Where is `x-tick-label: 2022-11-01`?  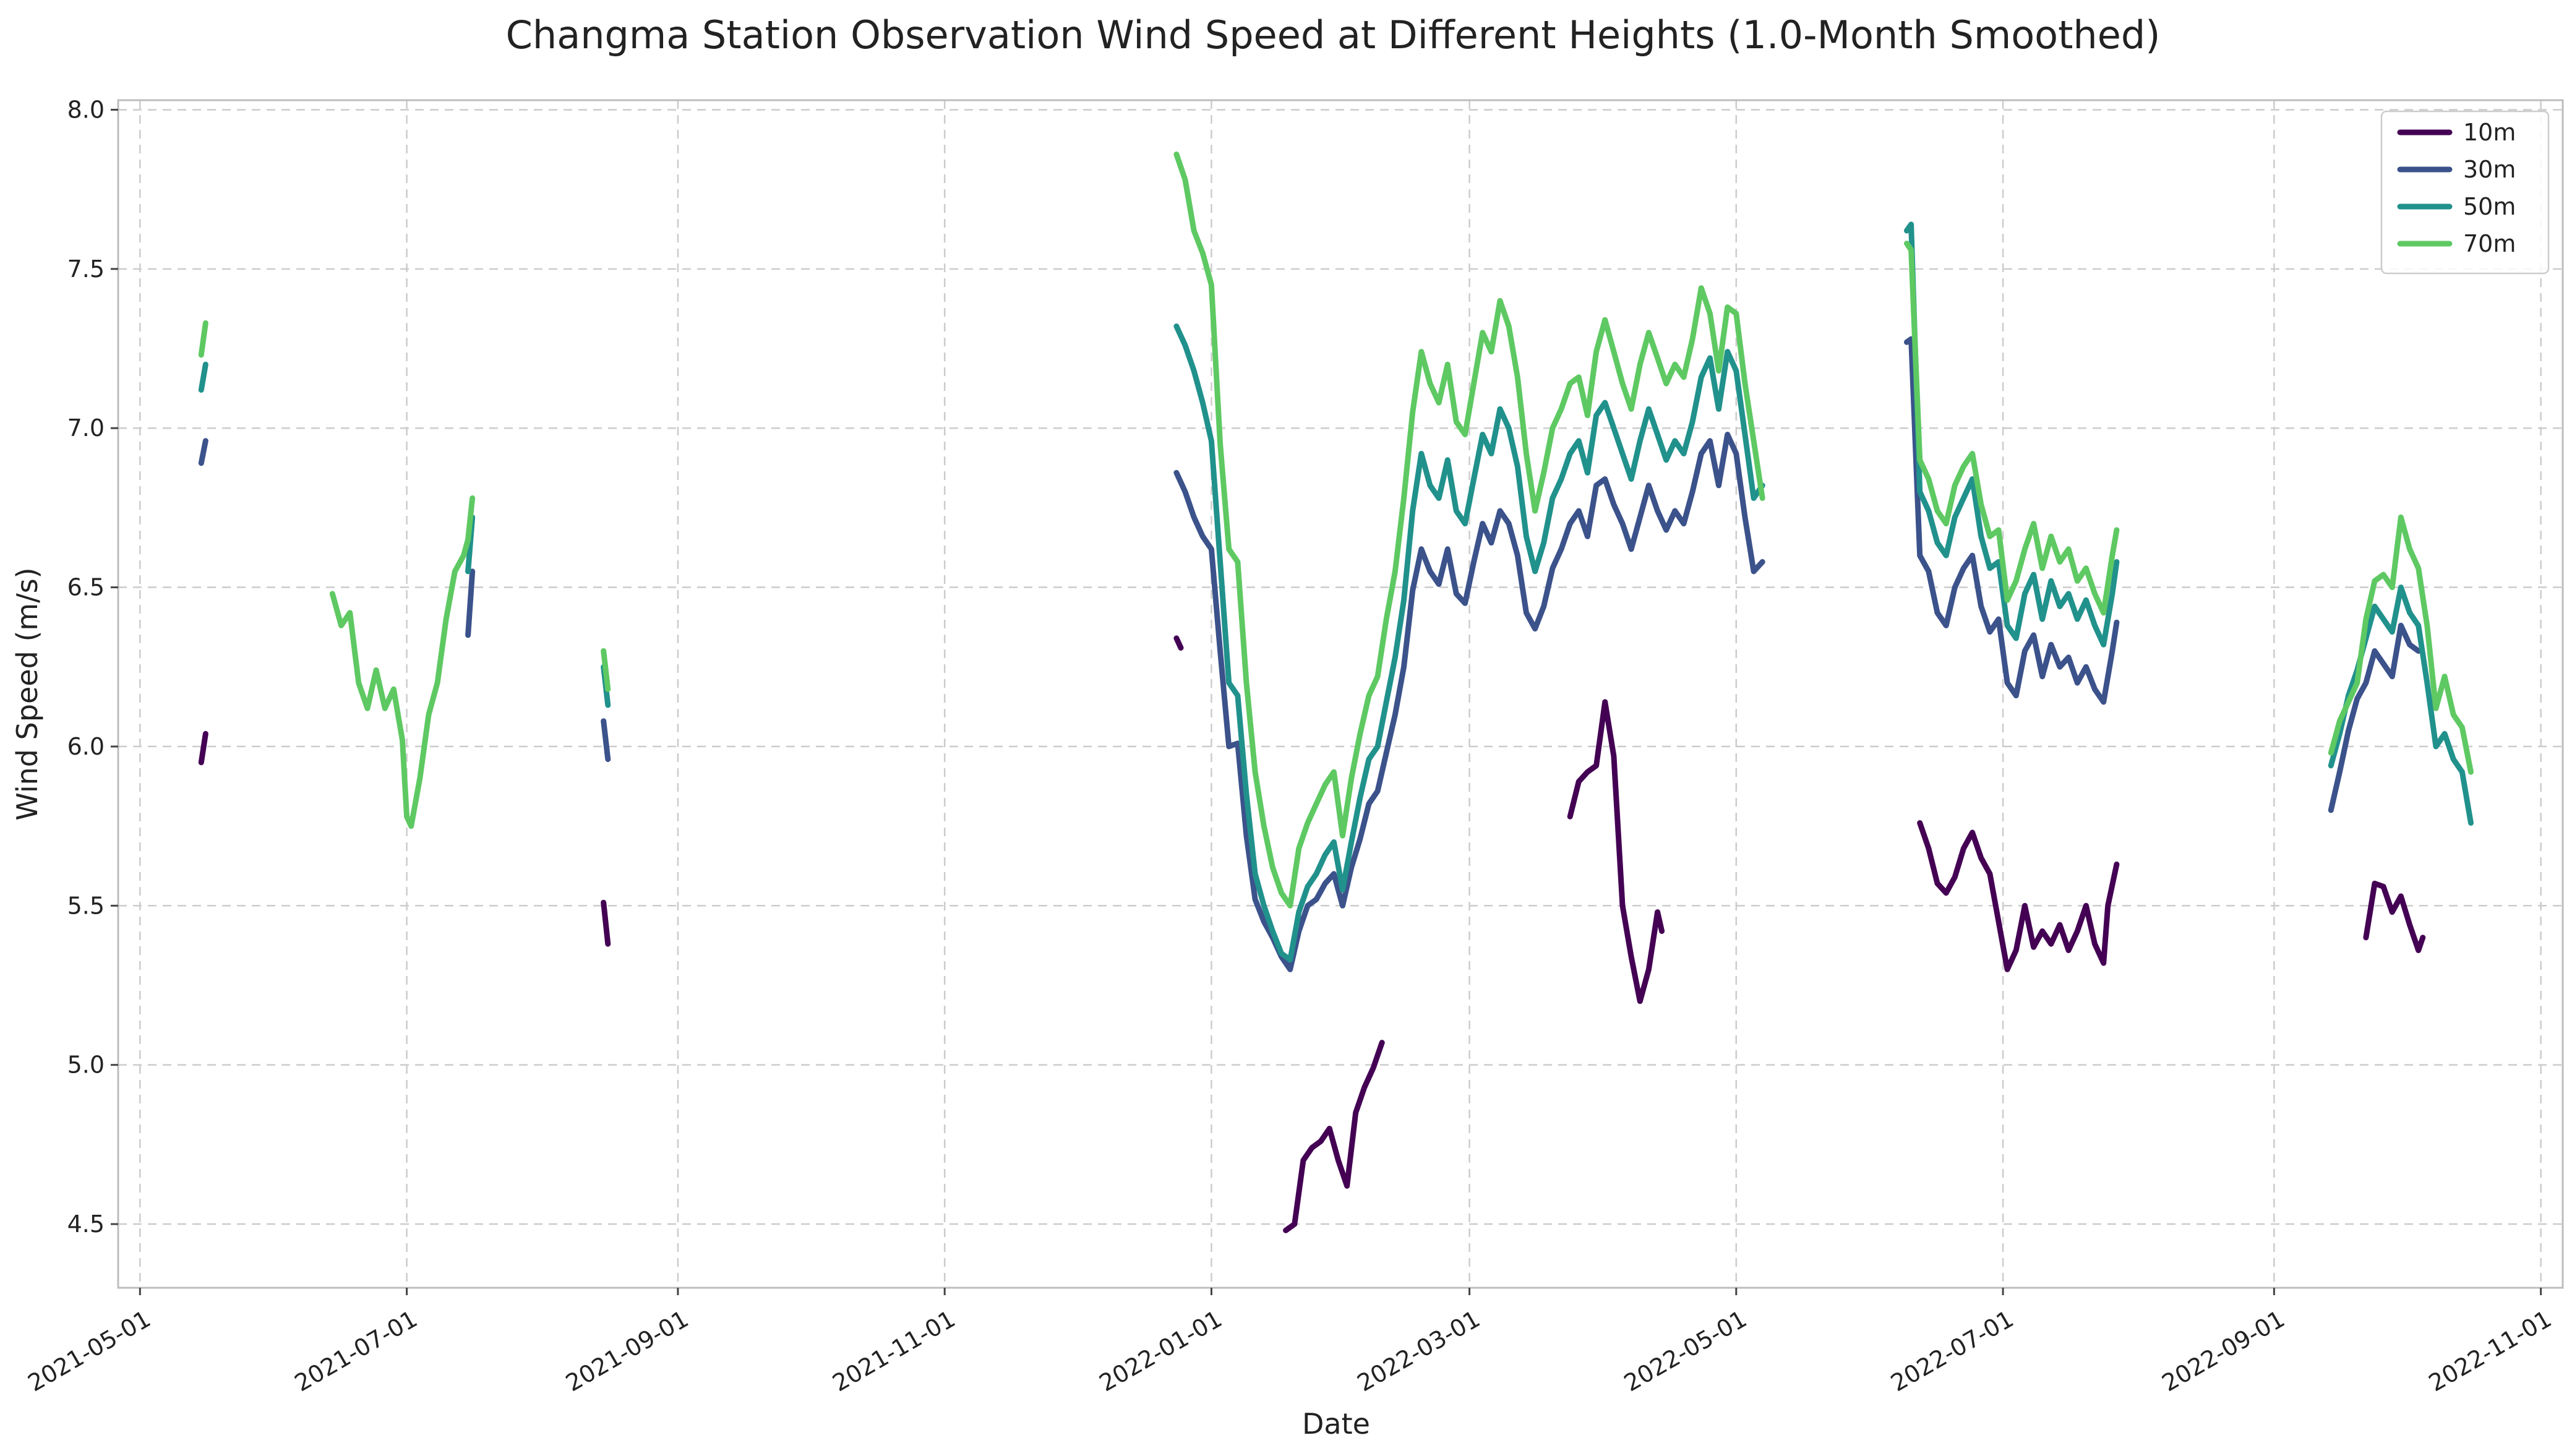
x-tick-label: 2022-11-01 is located at coordinates (2490, 1351).